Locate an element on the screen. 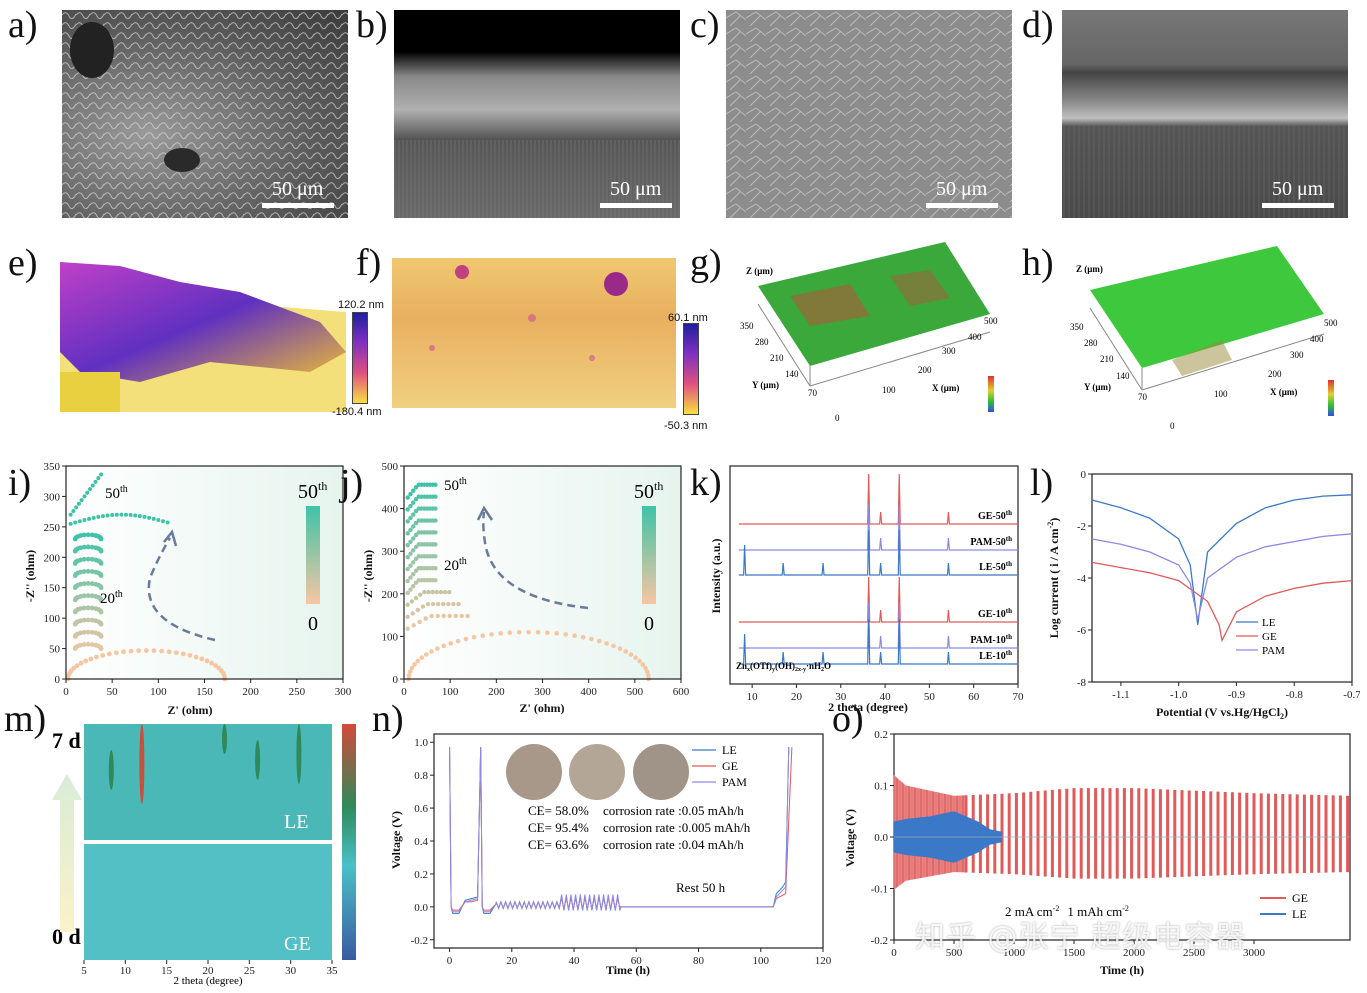 The height and width of the screenshot is (993, 1367). surface-g-patch2 is located at coordinates (920, 288).